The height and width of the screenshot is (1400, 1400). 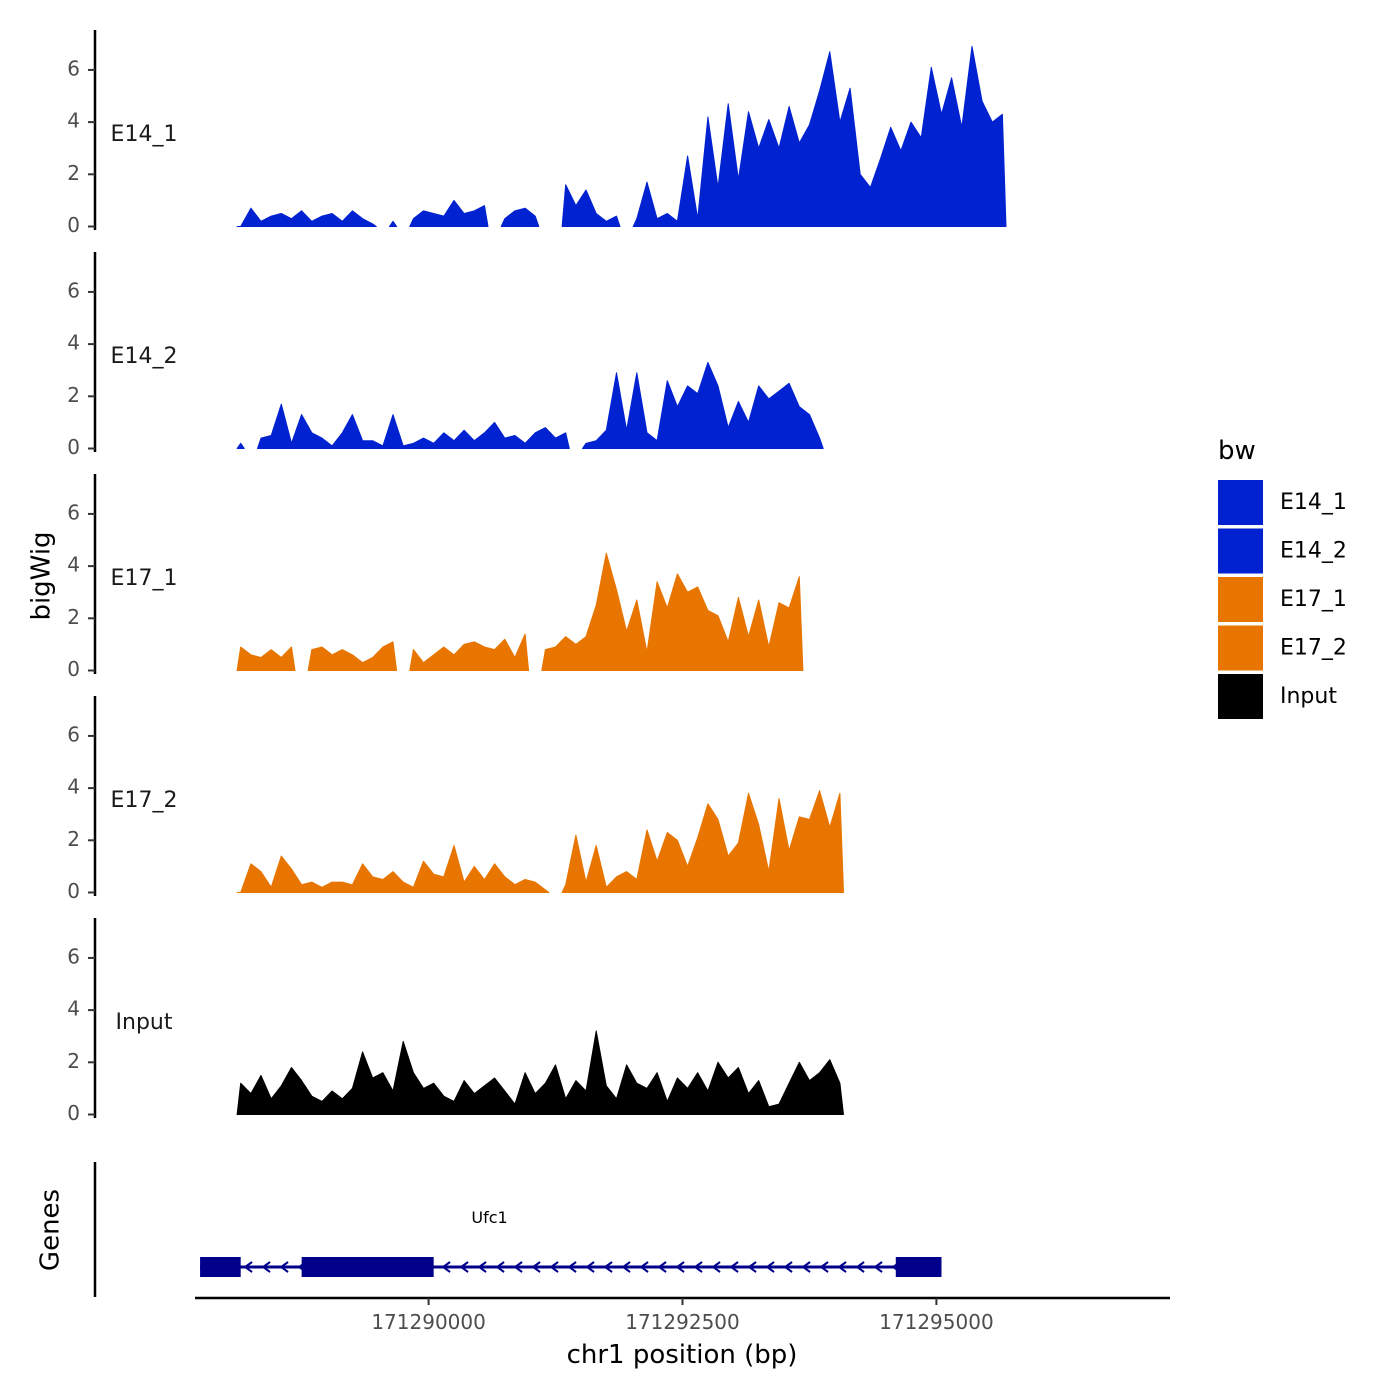 I want to click on gene-name-label: Ufc1, so click(x=489, y=1217).